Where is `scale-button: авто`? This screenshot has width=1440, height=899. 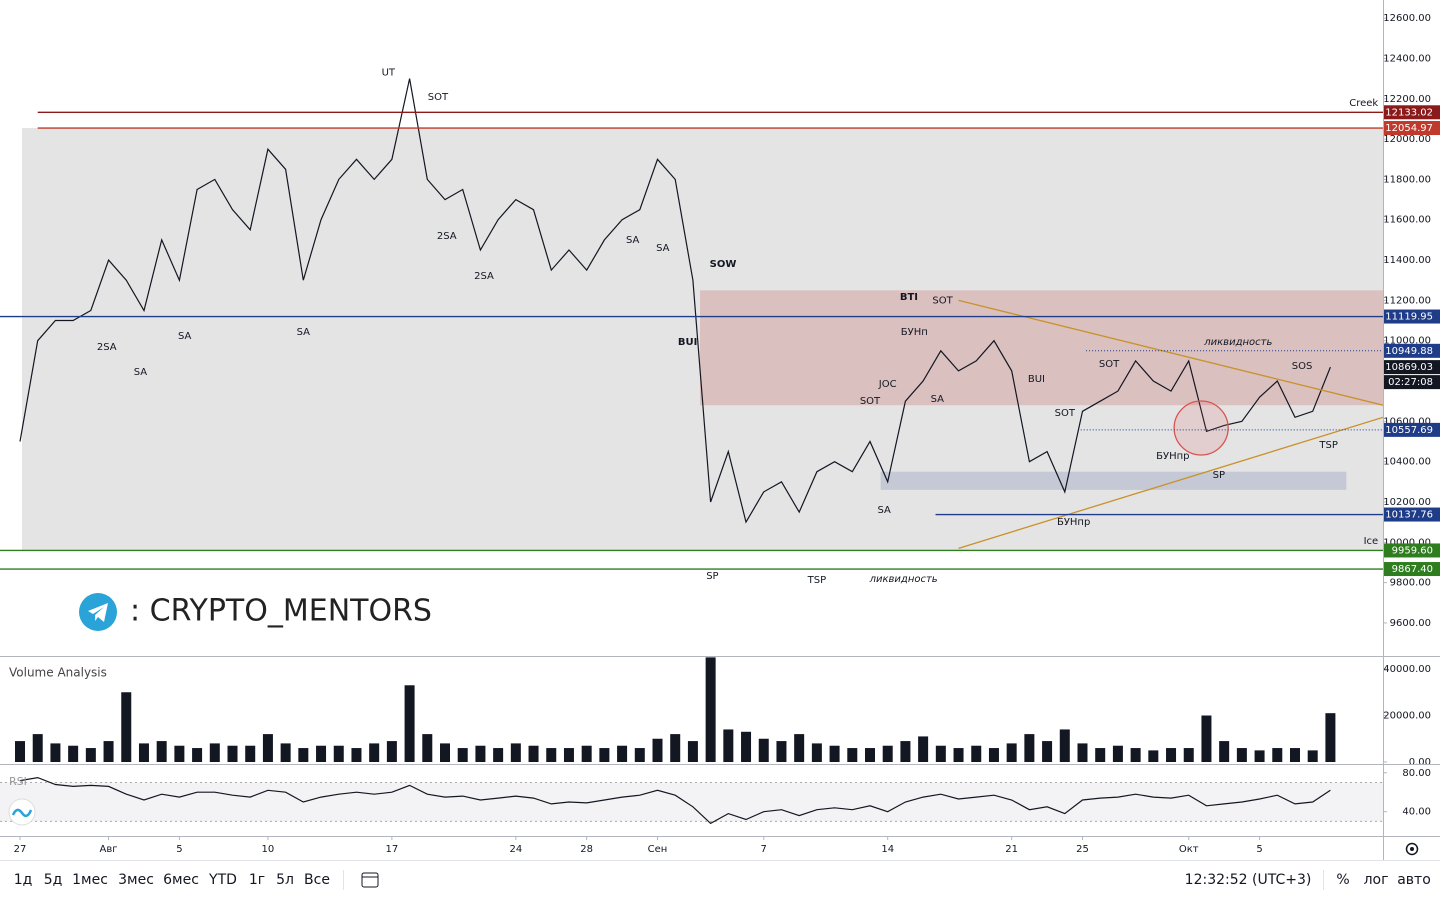
scale-button: авто is located at coordinates (1414, 880).